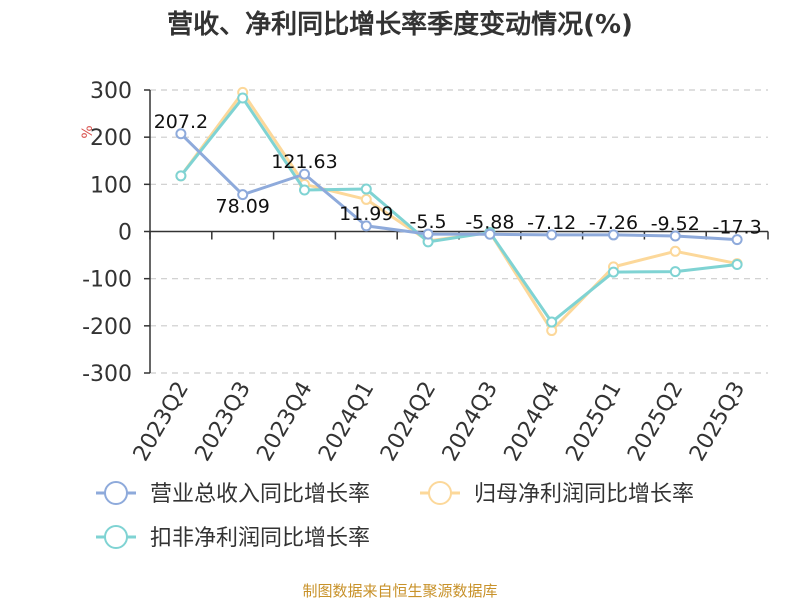  What do you see at coordinates (428, 222) in the screenshot?
I see `data-label: -5.5` at bounding box center [428, 222].